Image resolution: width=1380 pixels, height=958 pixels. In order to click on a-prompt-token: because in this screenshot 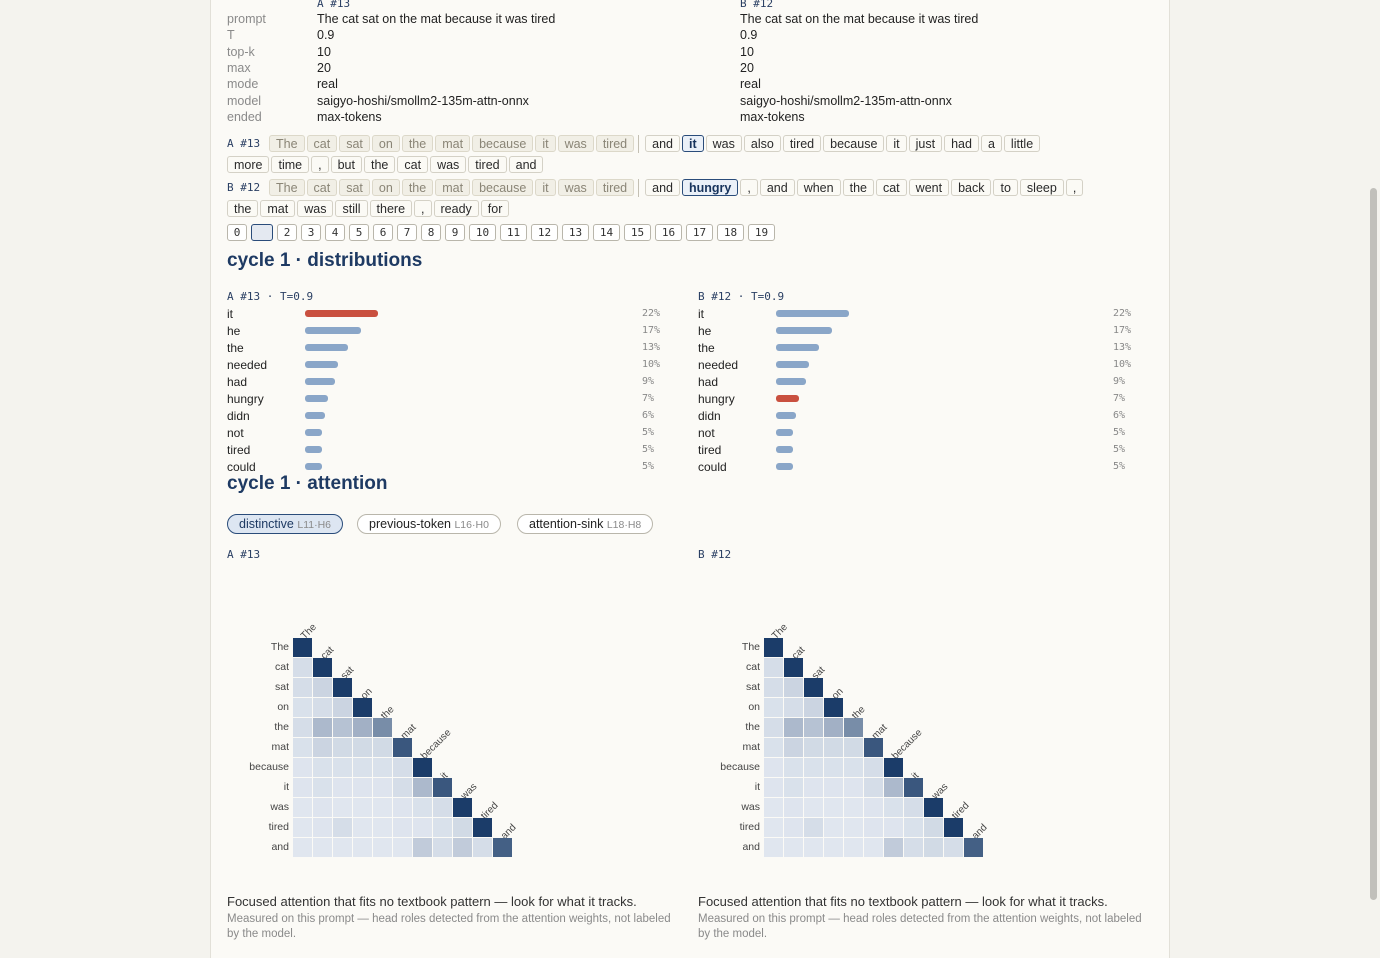, I will do `click(503, 143)`.